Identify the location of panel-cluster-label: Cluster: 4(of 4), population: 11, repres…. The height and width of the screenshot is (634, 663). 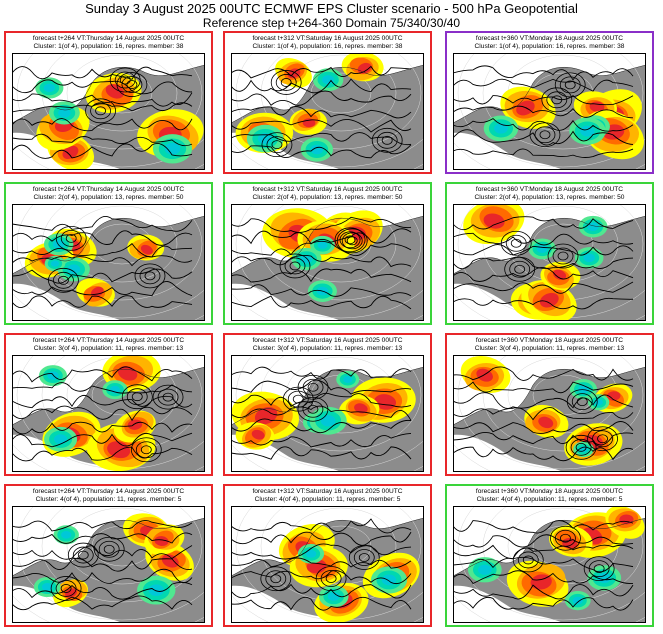
(108, 499).